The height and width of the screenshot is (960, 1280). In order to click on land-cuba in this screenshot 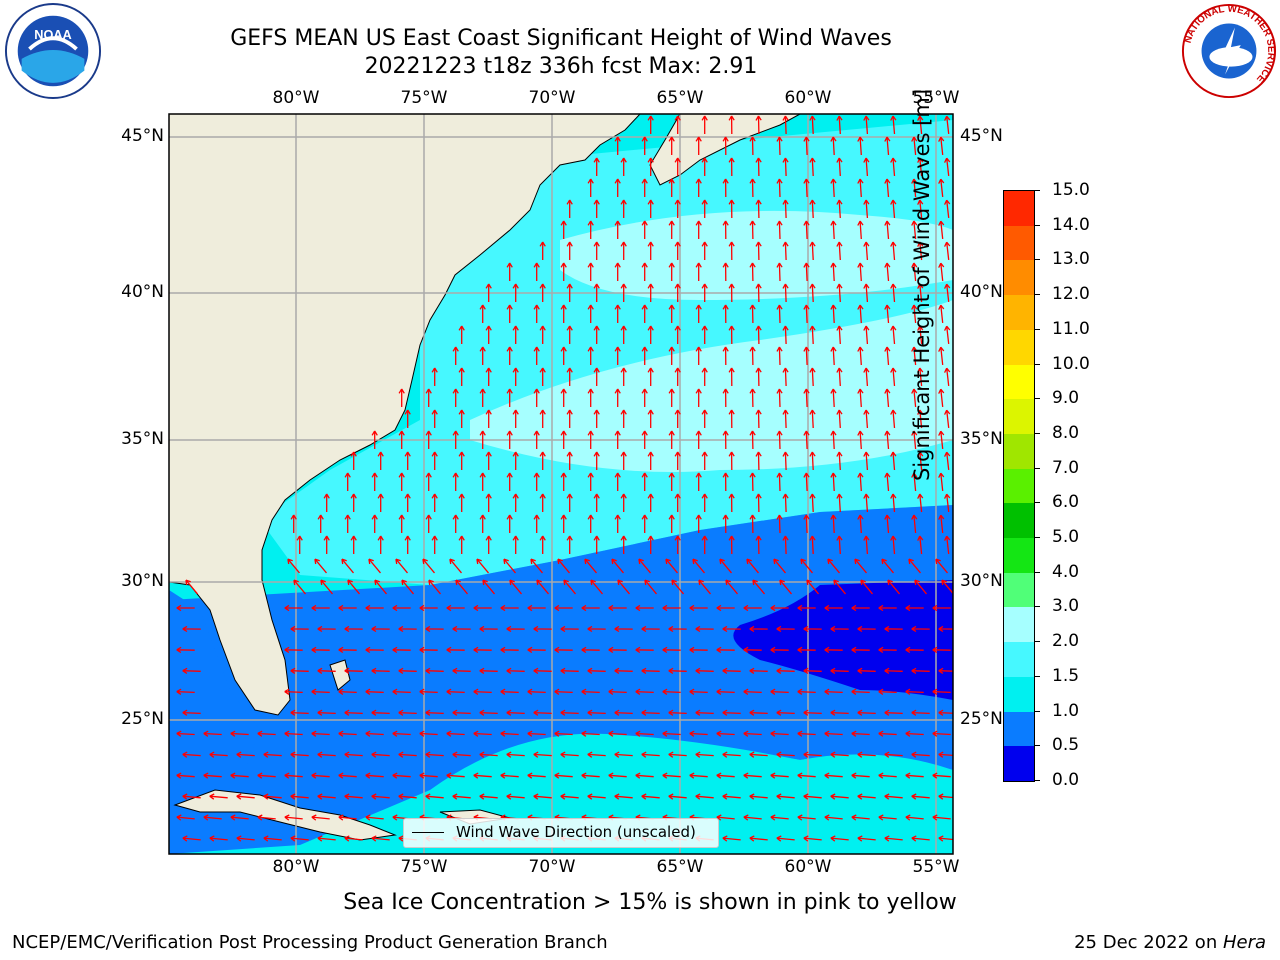, I will do `click(285, 815)`.